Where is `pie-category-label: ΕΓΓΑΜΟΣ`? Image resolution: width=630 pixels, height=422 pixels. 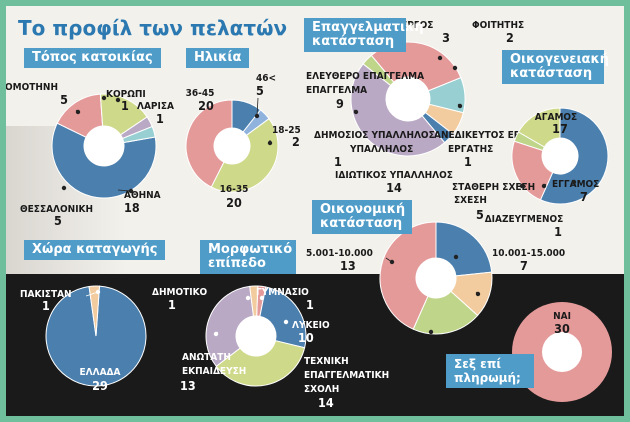 pie-category-label: ΕΓΓΑΜΟΣ is located at coordinates (575, 184).